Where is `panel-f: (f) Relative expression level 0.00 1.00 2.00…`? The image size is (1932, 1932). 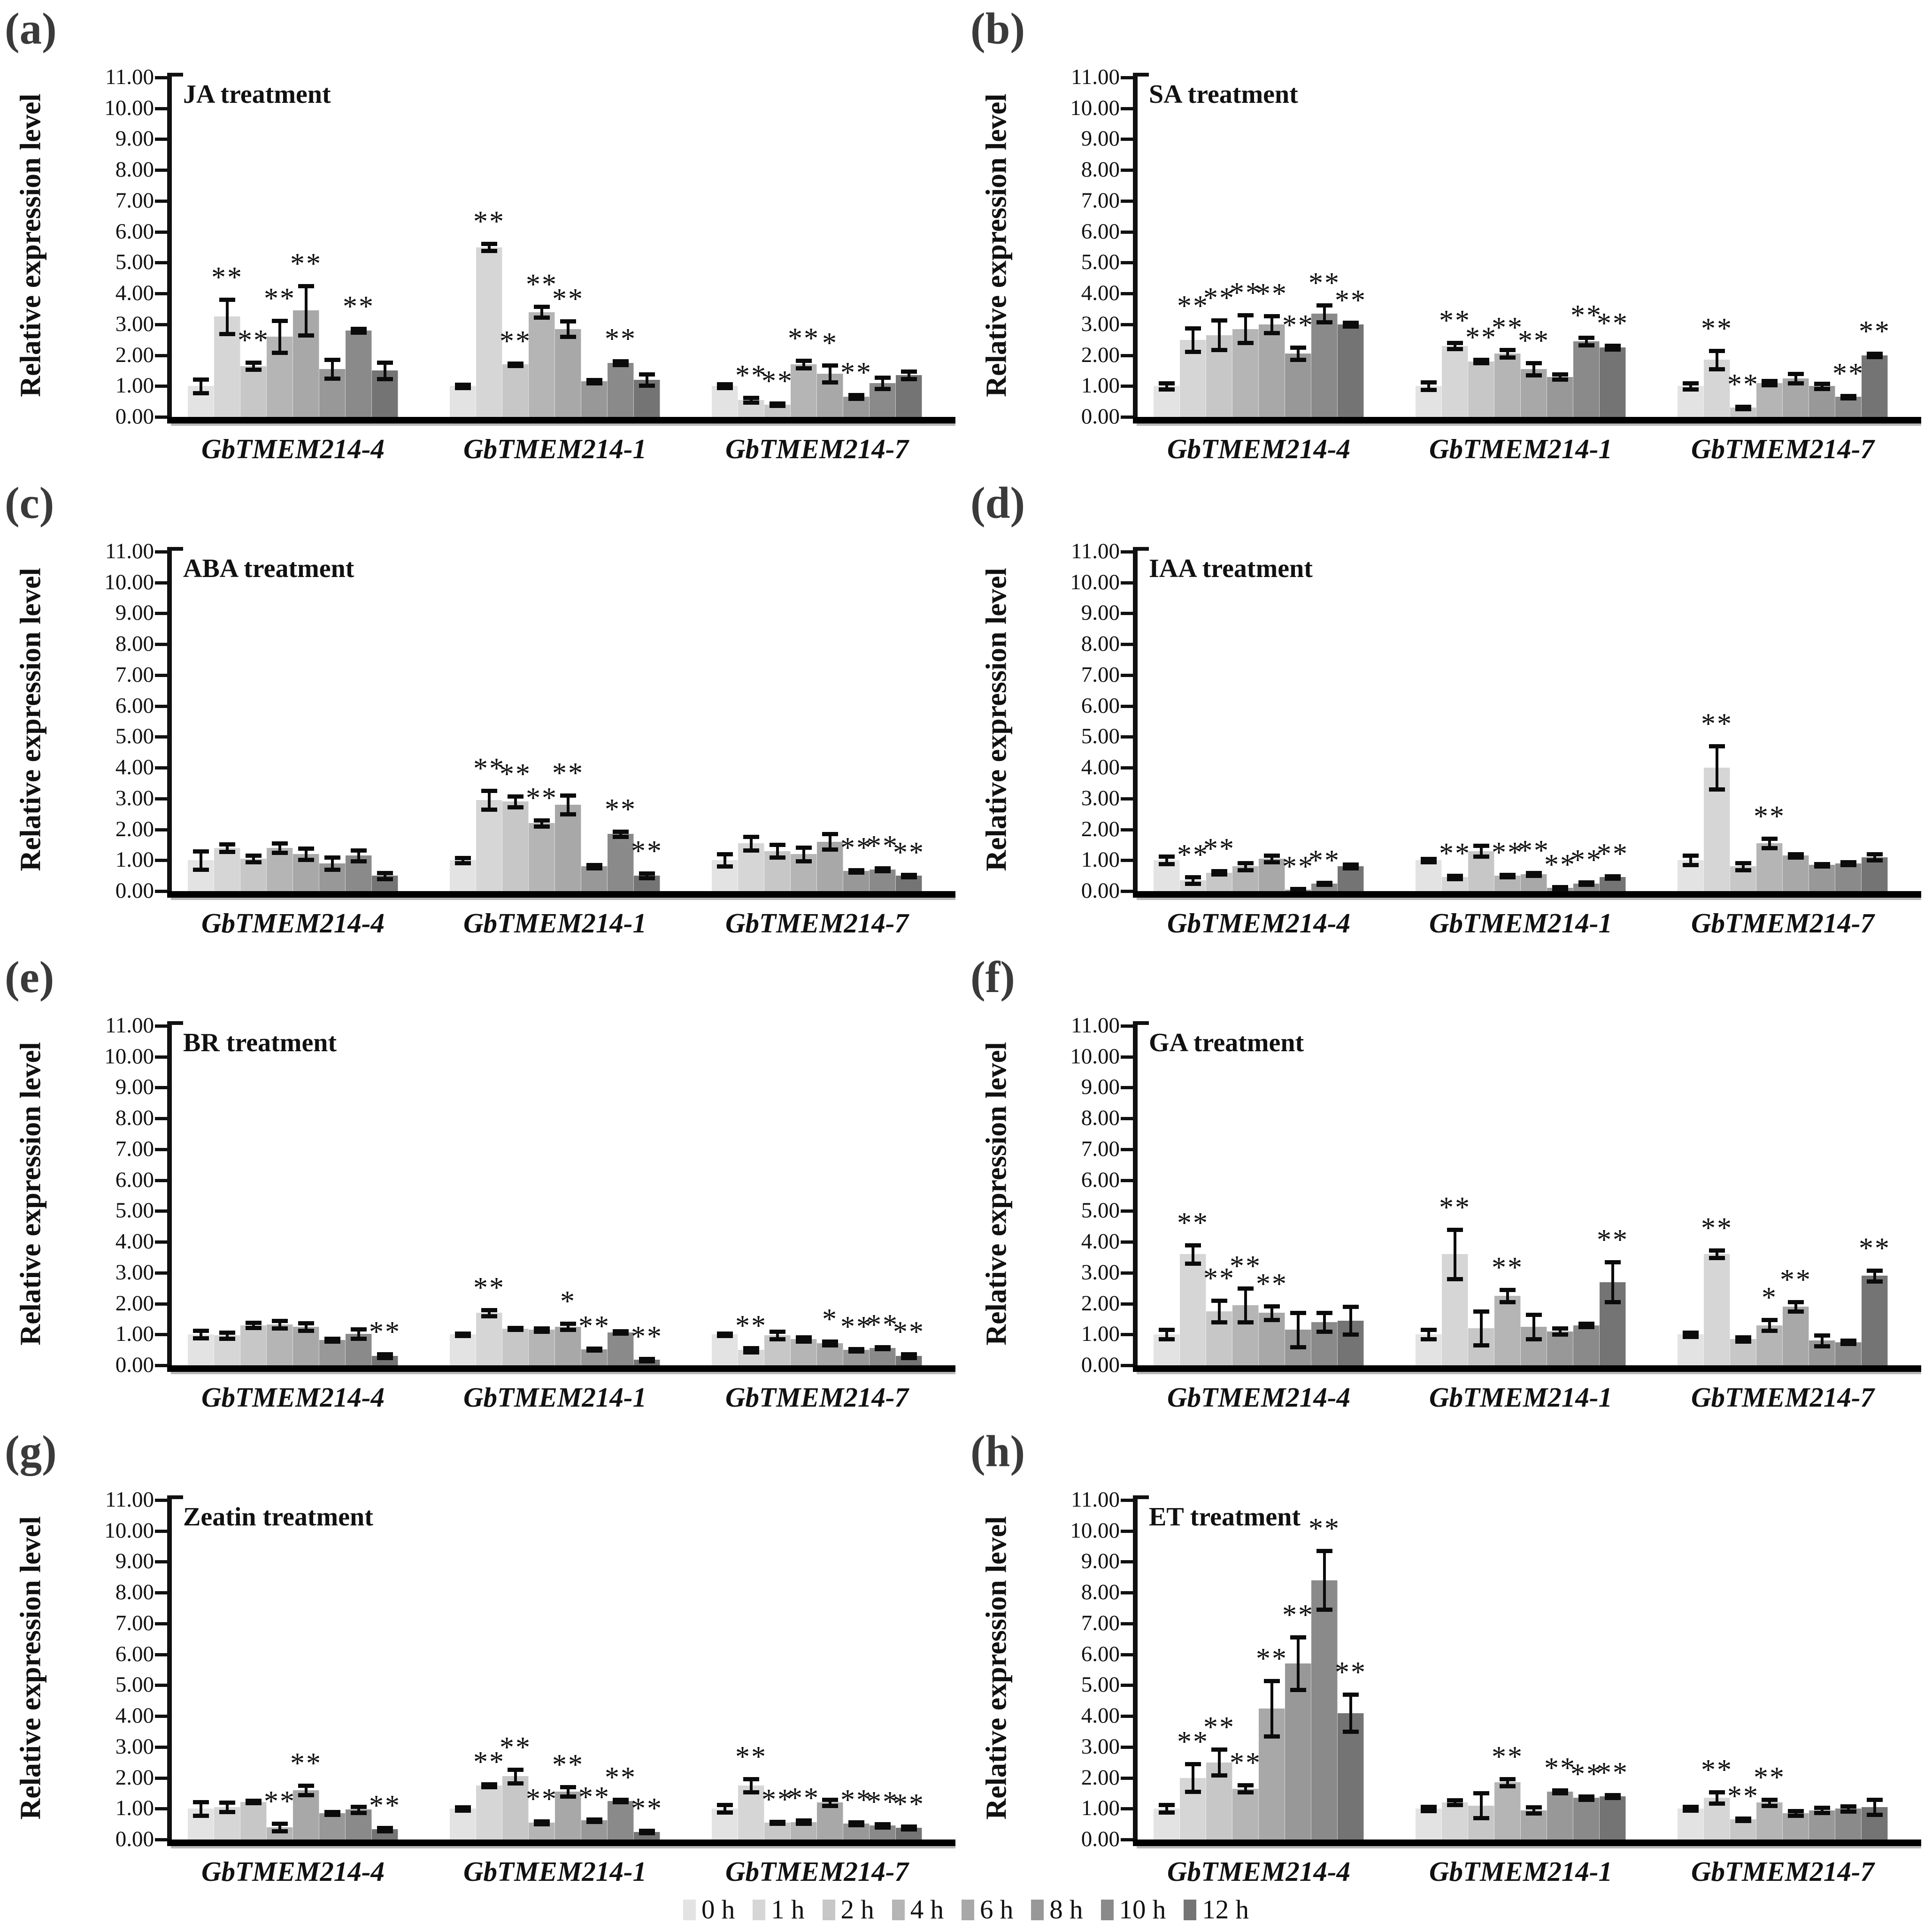 panel-f: (f) Relative expression level 0.00 1.00 2.00… is located at coordinates (1449, 1185).